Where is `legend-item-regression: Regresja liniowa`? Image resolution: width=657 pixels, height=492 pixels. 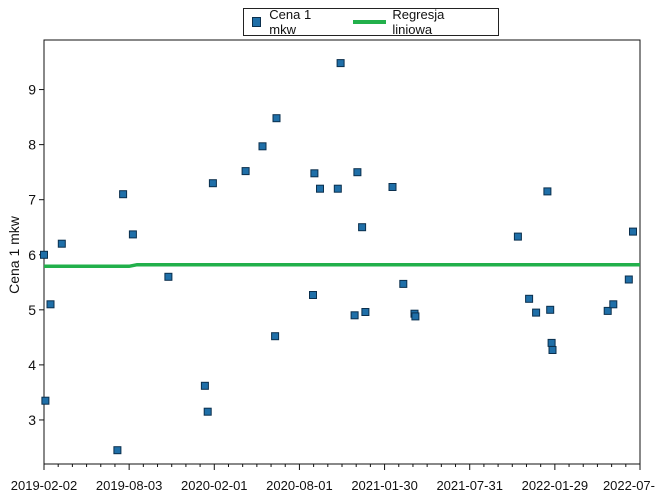
legend-item-regression: Regresja liniowa is located at coordinates (416, 22).